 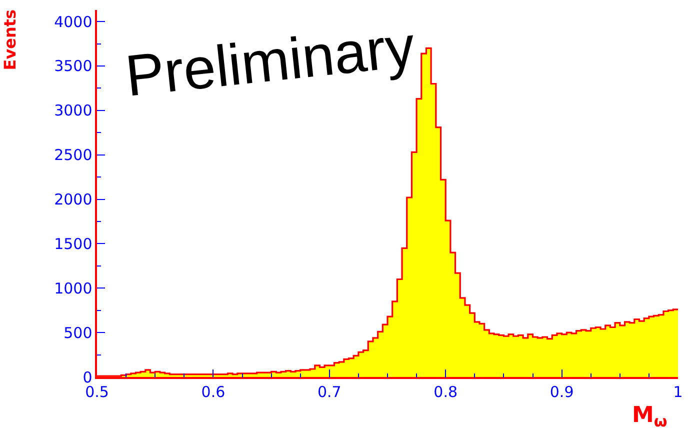 I want to click on x-axis-title: M$_{ω}$, so click(x=650, y=417).